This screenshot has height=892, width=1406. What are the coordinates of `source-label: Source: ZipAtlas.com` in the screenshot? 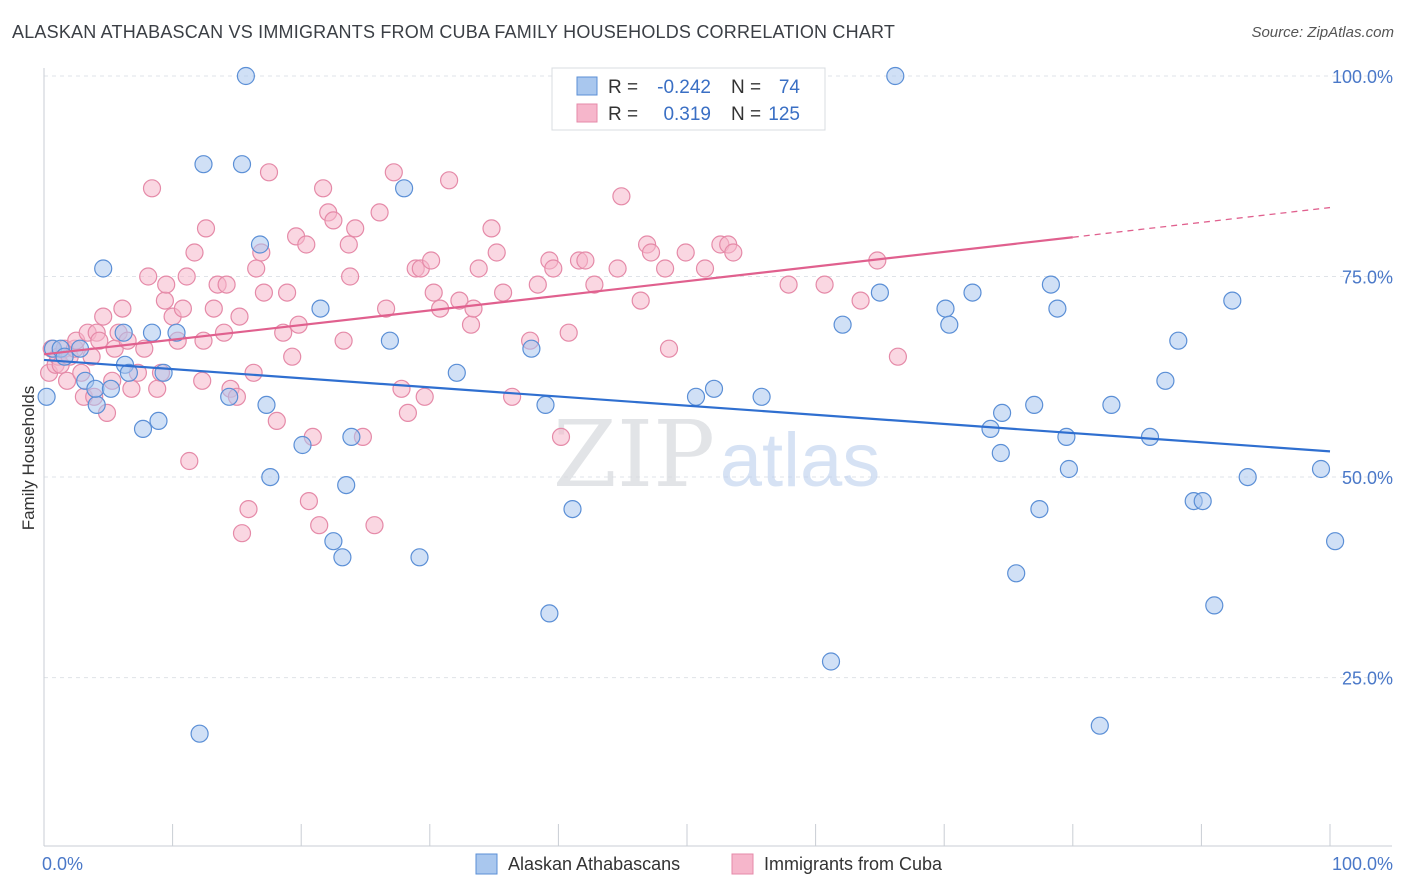 It's located at (1322, 32).